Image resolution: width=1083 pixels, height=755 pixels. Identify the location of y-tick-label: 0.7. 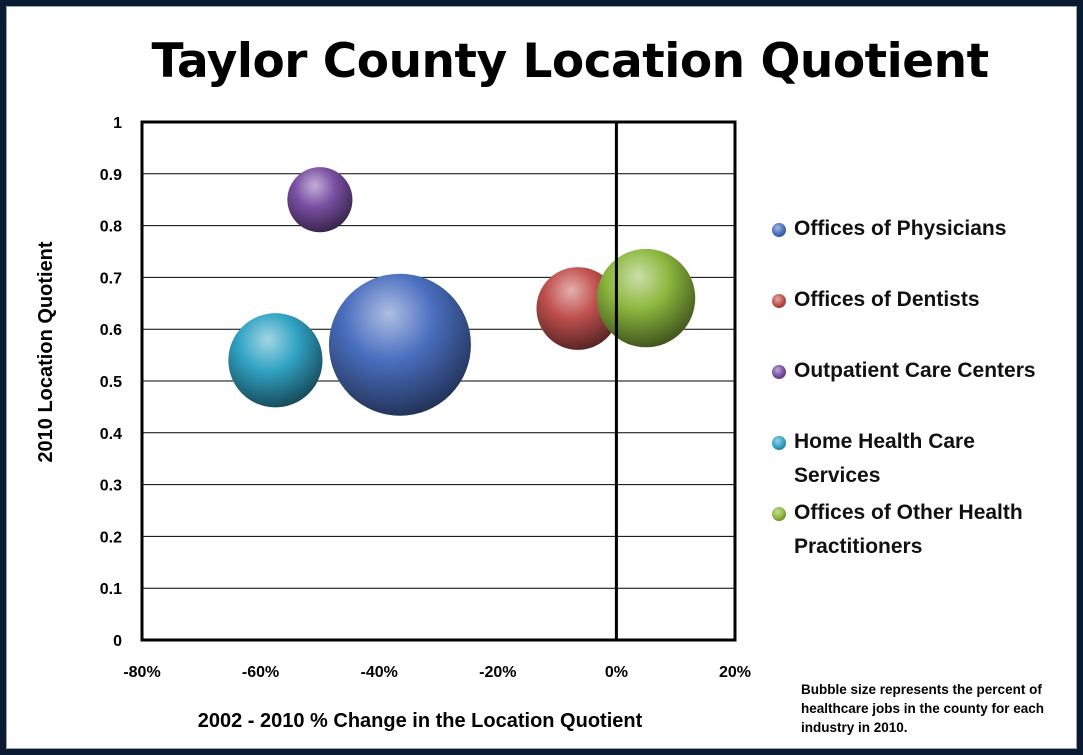
(111, 278).